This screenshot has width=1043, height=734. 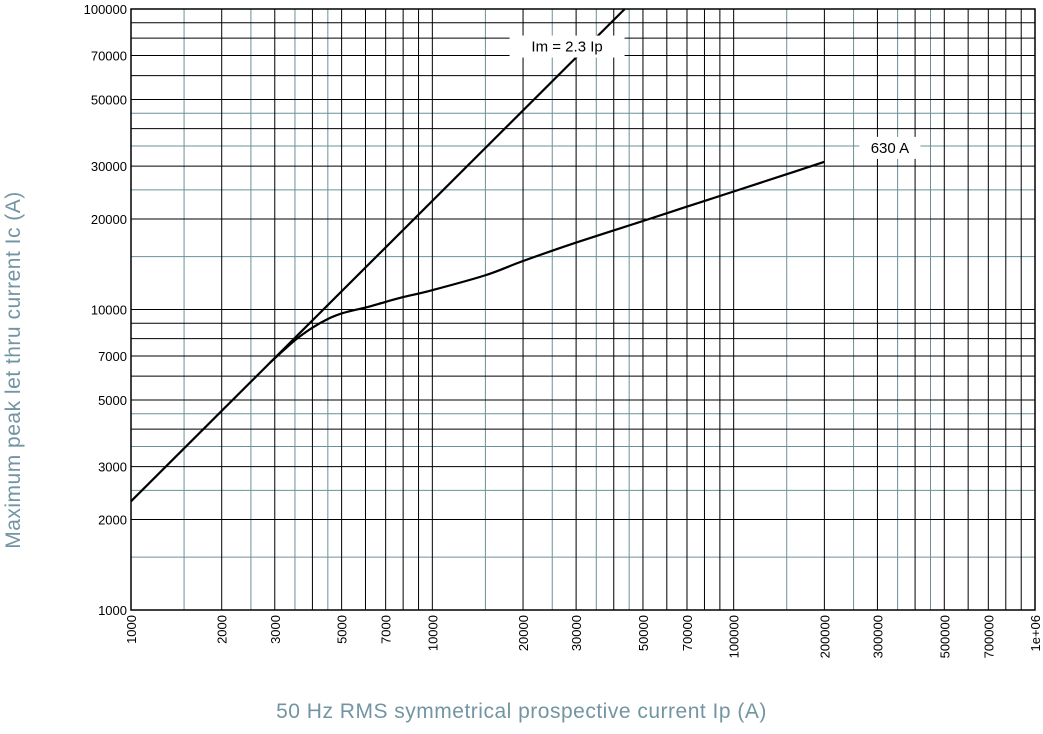 I want to click on x-tick-label: 7000, so click(x=386, y=629).